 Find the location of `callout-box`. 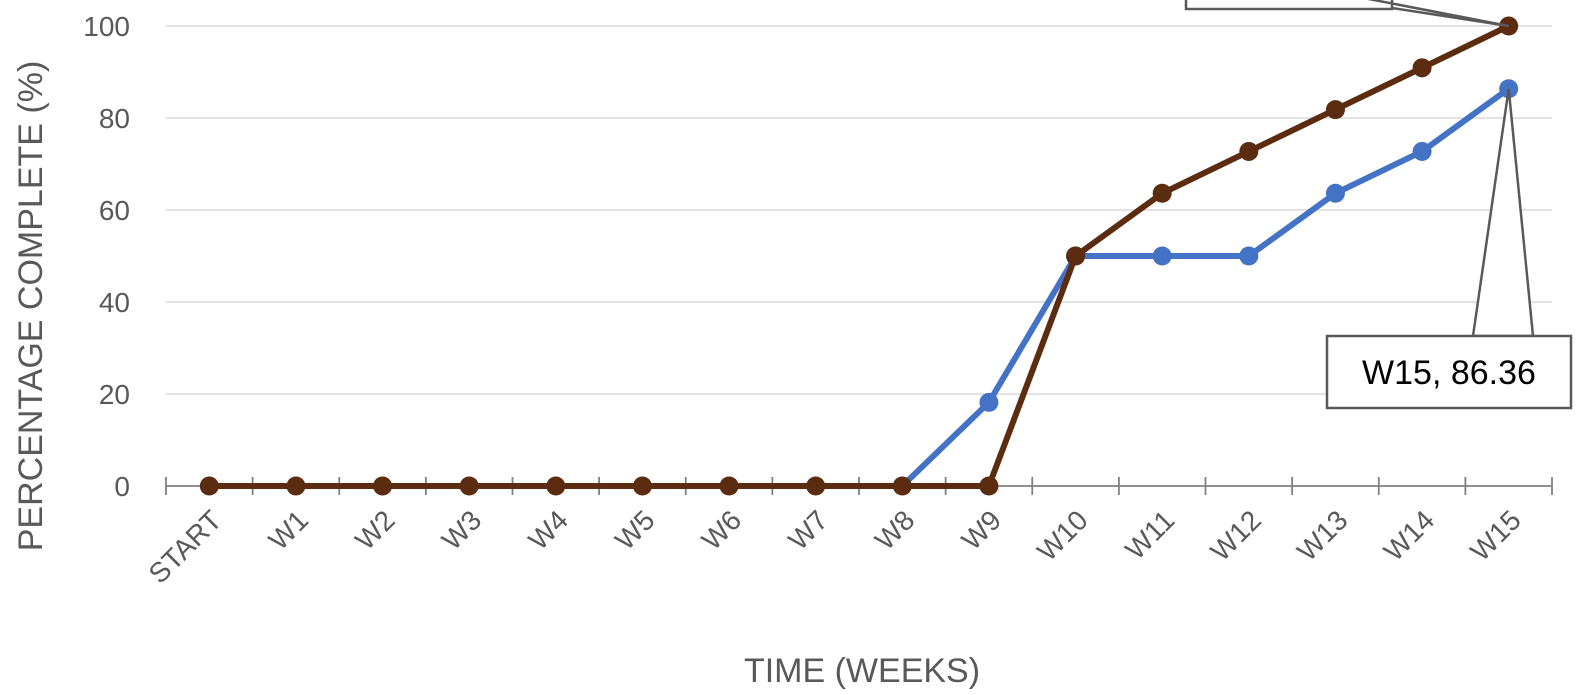

callout-box is located at coordinates (1449, 372).